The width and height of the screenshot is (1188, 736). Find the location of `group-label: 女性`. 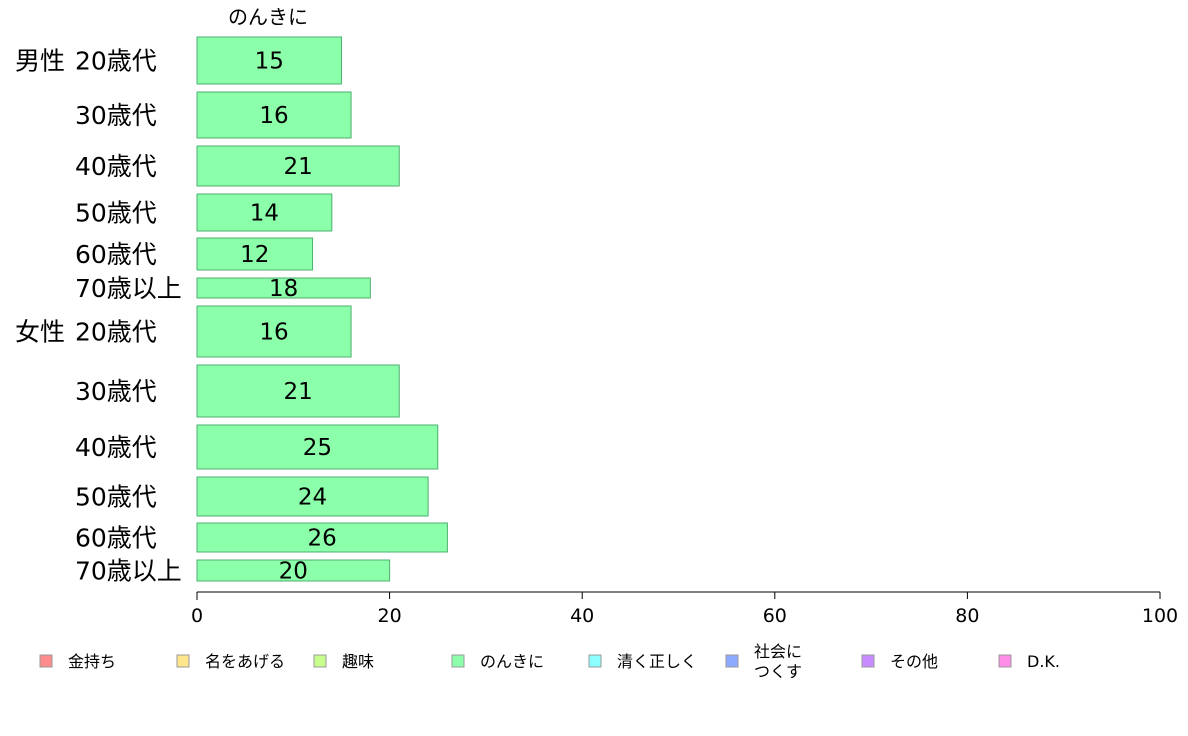

group-label: 女性 is located at coordinates (40, 332).